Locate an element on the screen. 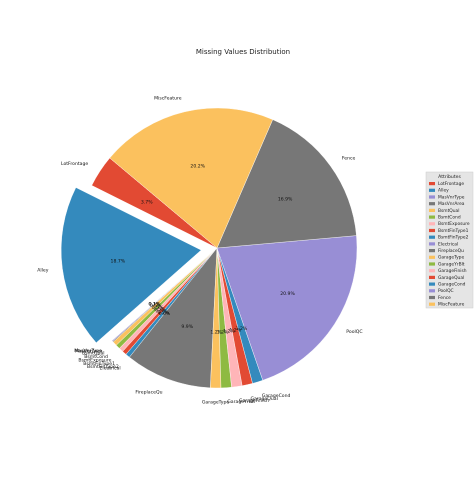 This screenshot has width=474, height=478. slice-percent-label: 9.9% is located at coordinates (187, 327).